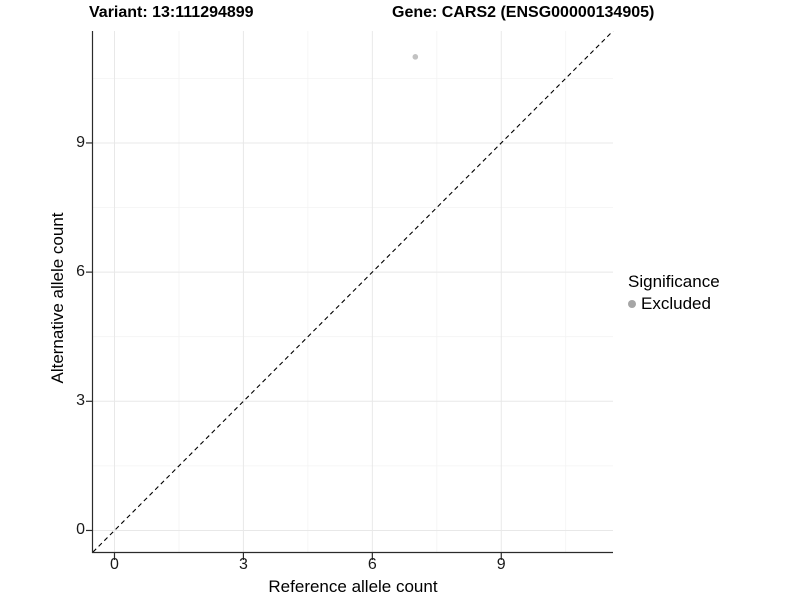 Image resolution: width=800 pixels, height=600 pixels. I want to click on y-tick-label: 0, so click(80, 530).